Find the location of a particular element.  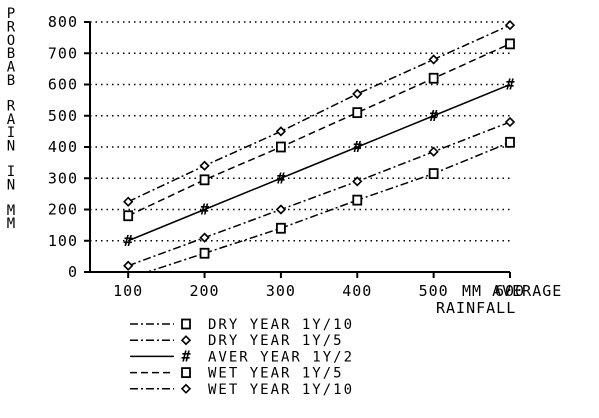

y-tick-label: 700 is located at coordinates (63, 53).